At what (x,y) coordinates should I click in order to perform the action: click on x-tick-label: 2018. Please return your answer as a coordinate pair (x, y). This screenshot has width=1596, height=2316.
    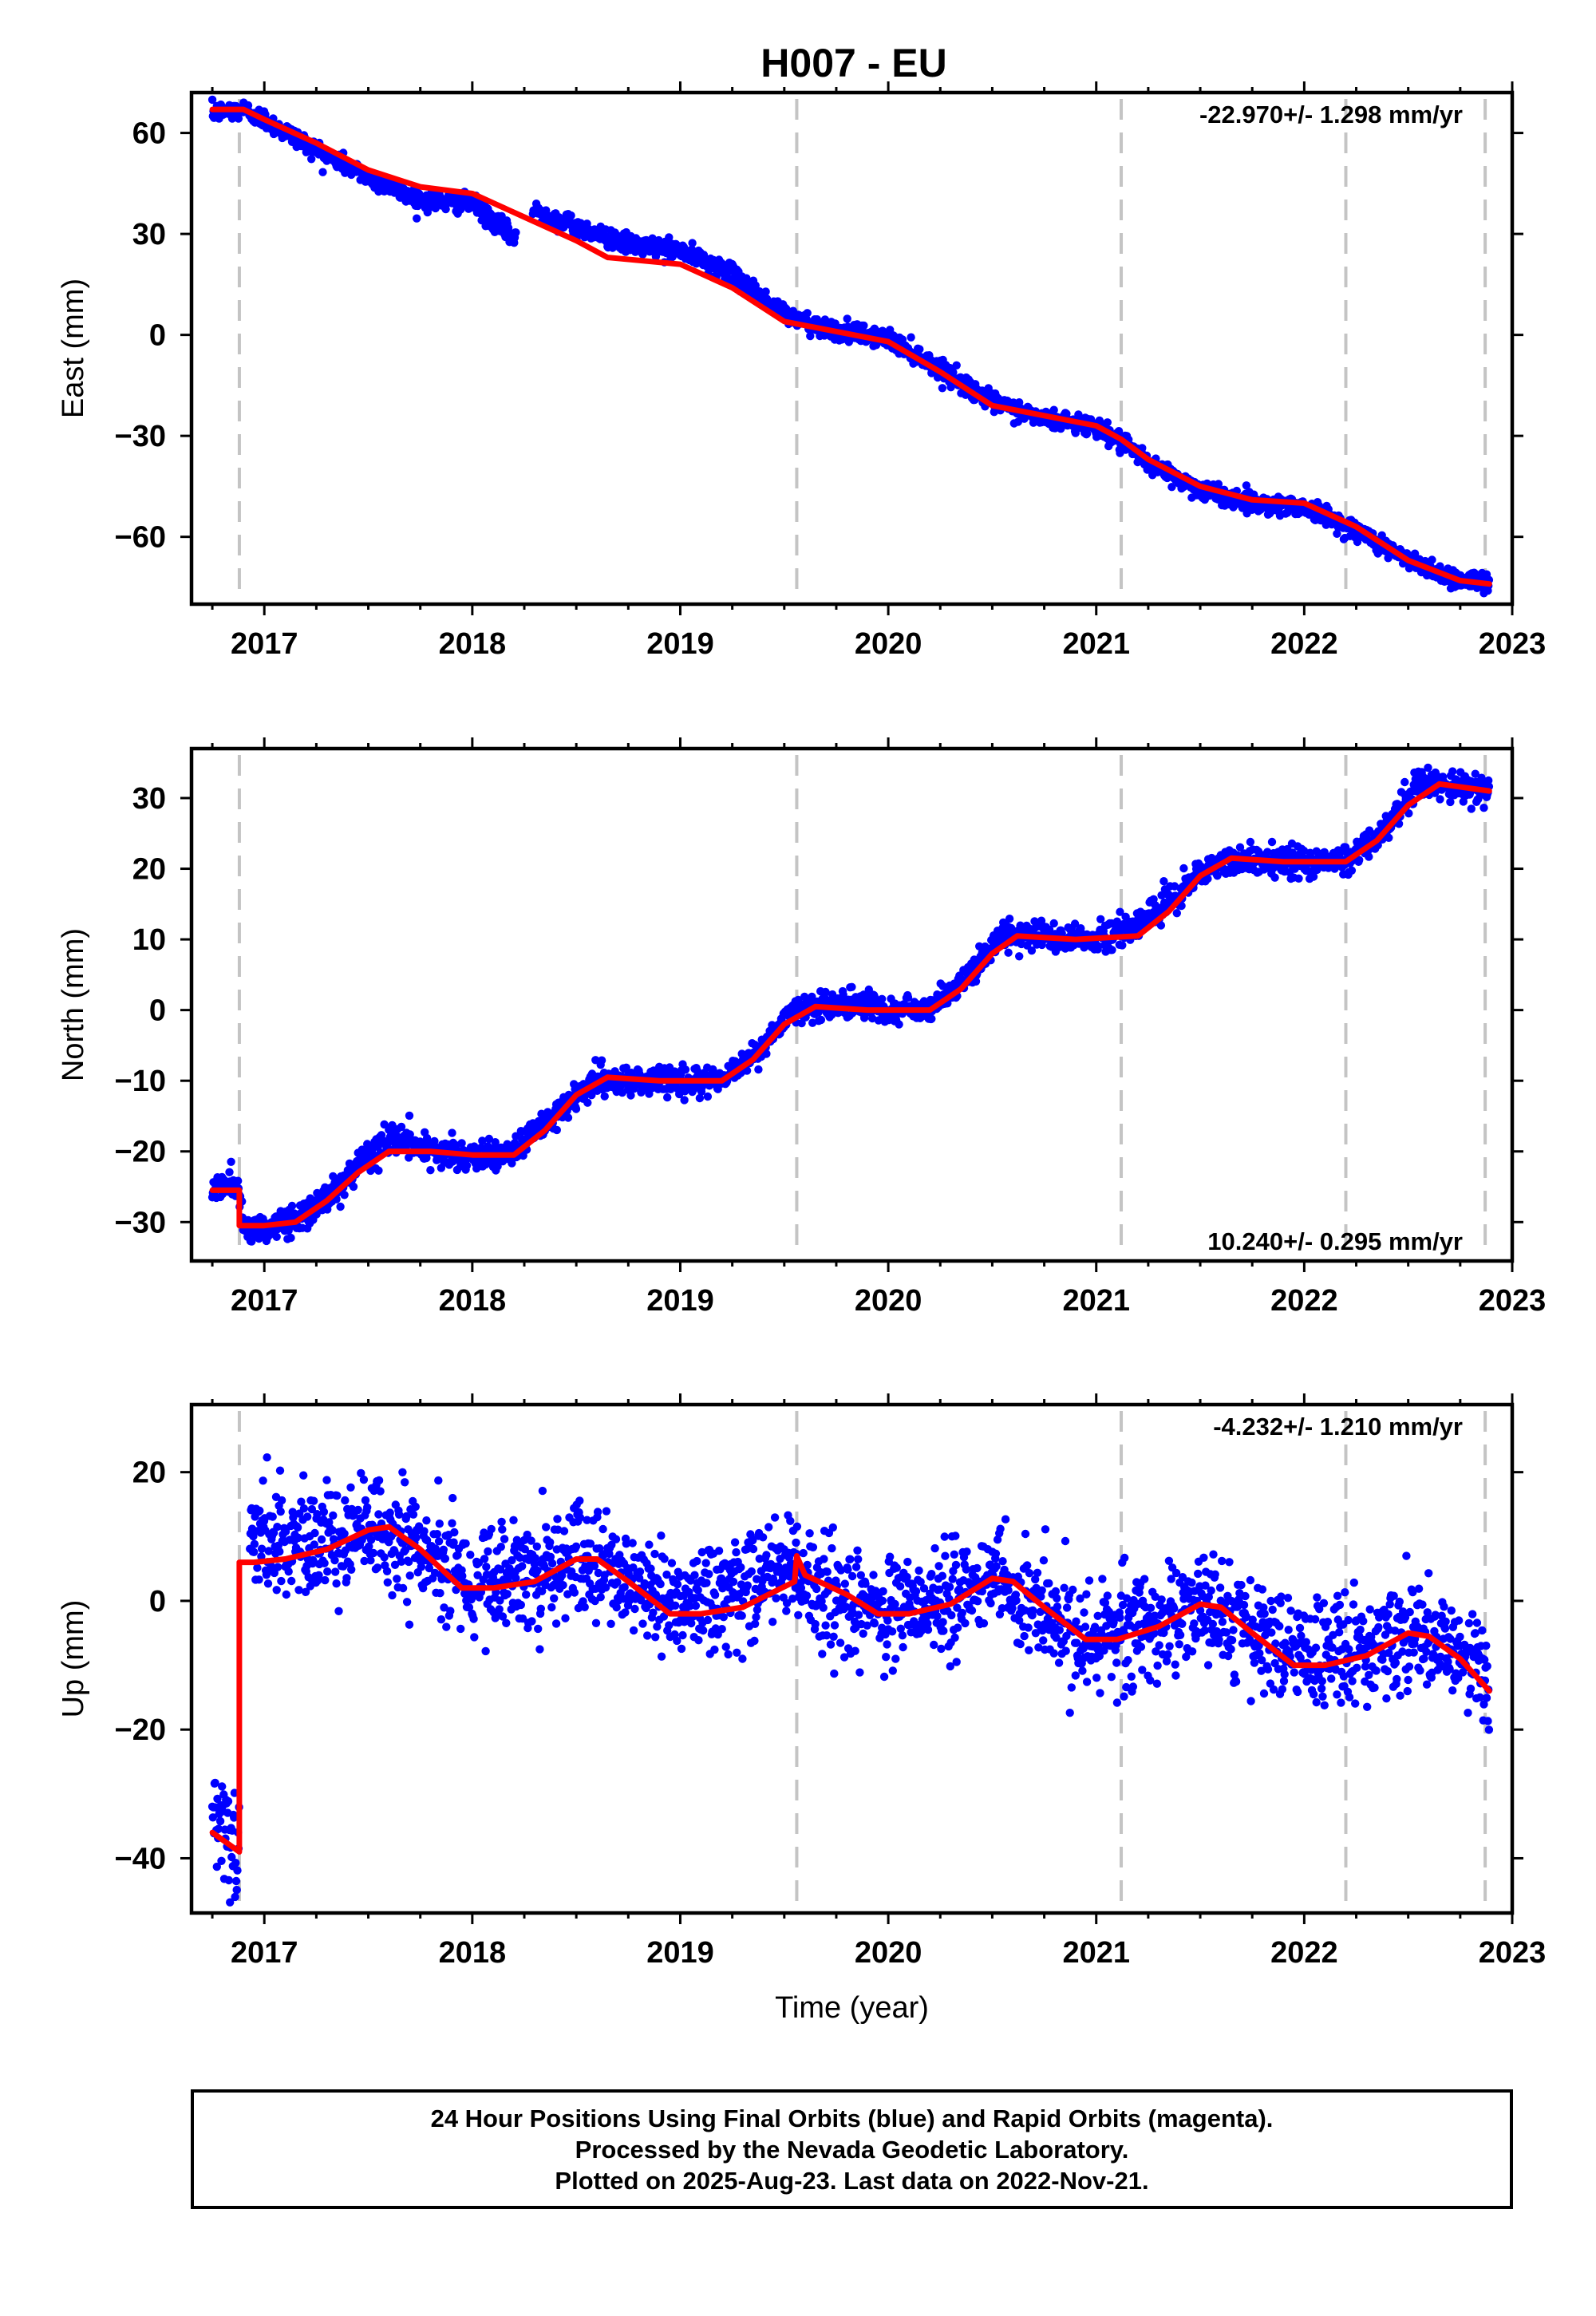
    Looking at the image, I should click on (473, 1301).